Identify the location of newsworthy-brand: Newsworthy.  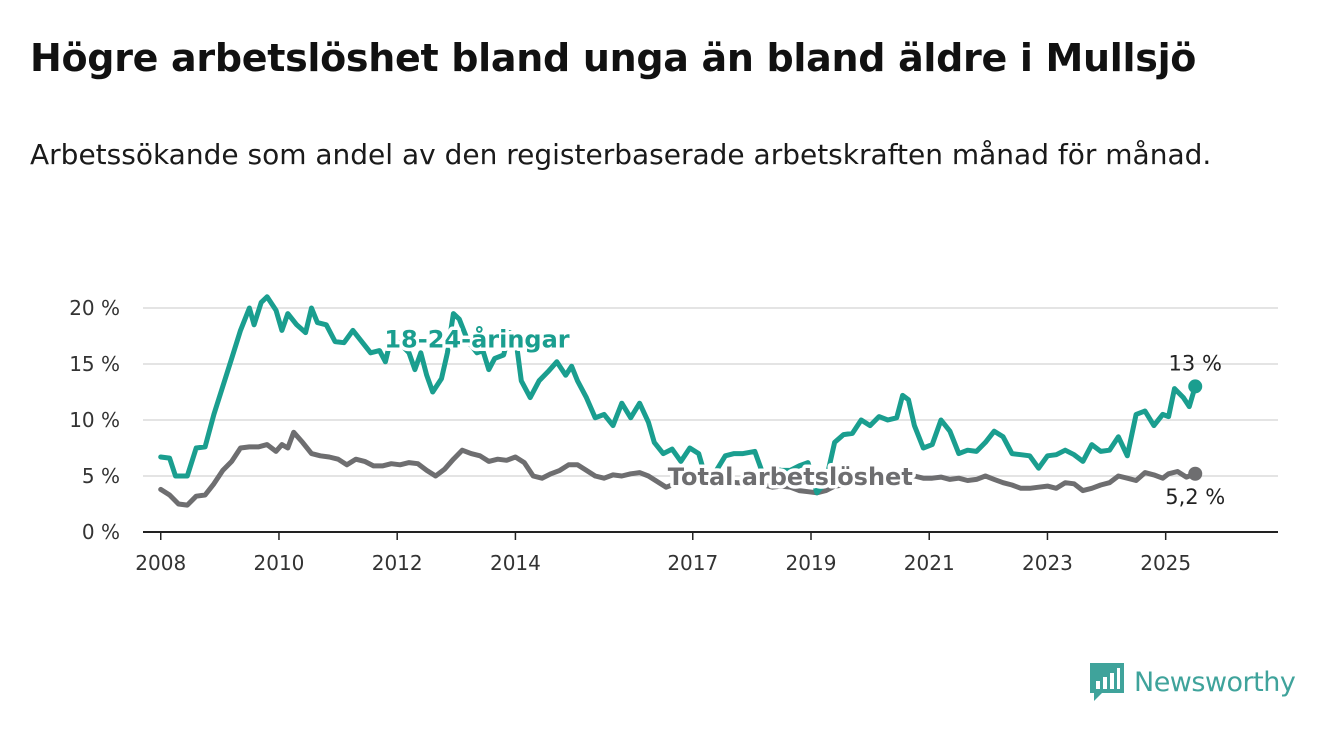
(1192, 682).